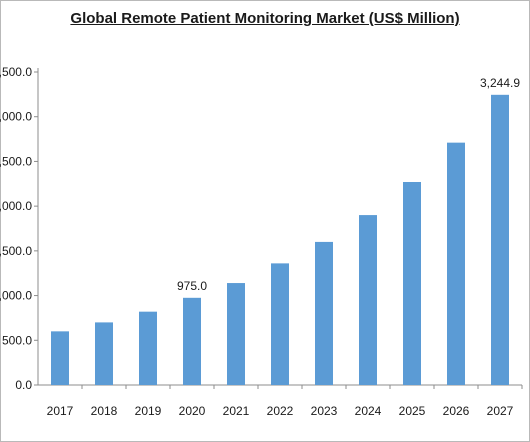 The height and width of the screenshot is (442, 530). Describe the element at coordinates (16, 251) in the screenshot. I see `y-tick-label: 1,500.0` at that location.